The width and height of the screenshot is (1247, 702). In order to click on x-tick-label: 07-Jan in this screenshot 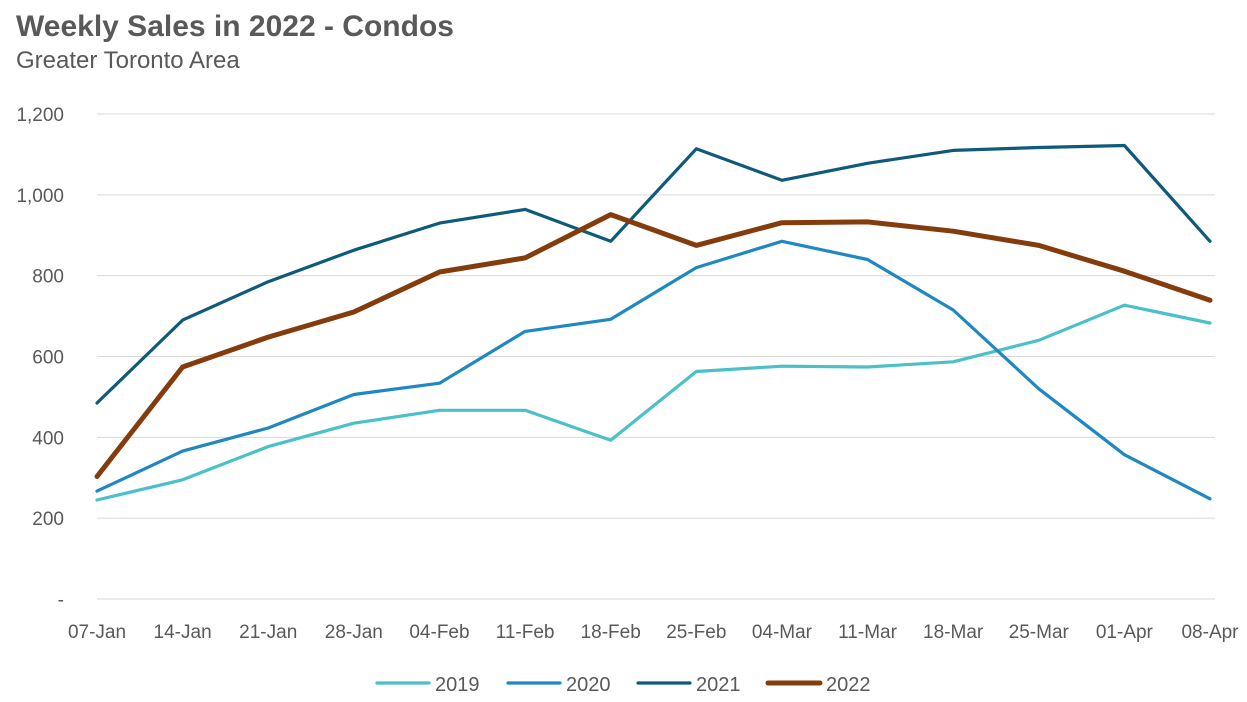, I will do `click(97, 632)`.